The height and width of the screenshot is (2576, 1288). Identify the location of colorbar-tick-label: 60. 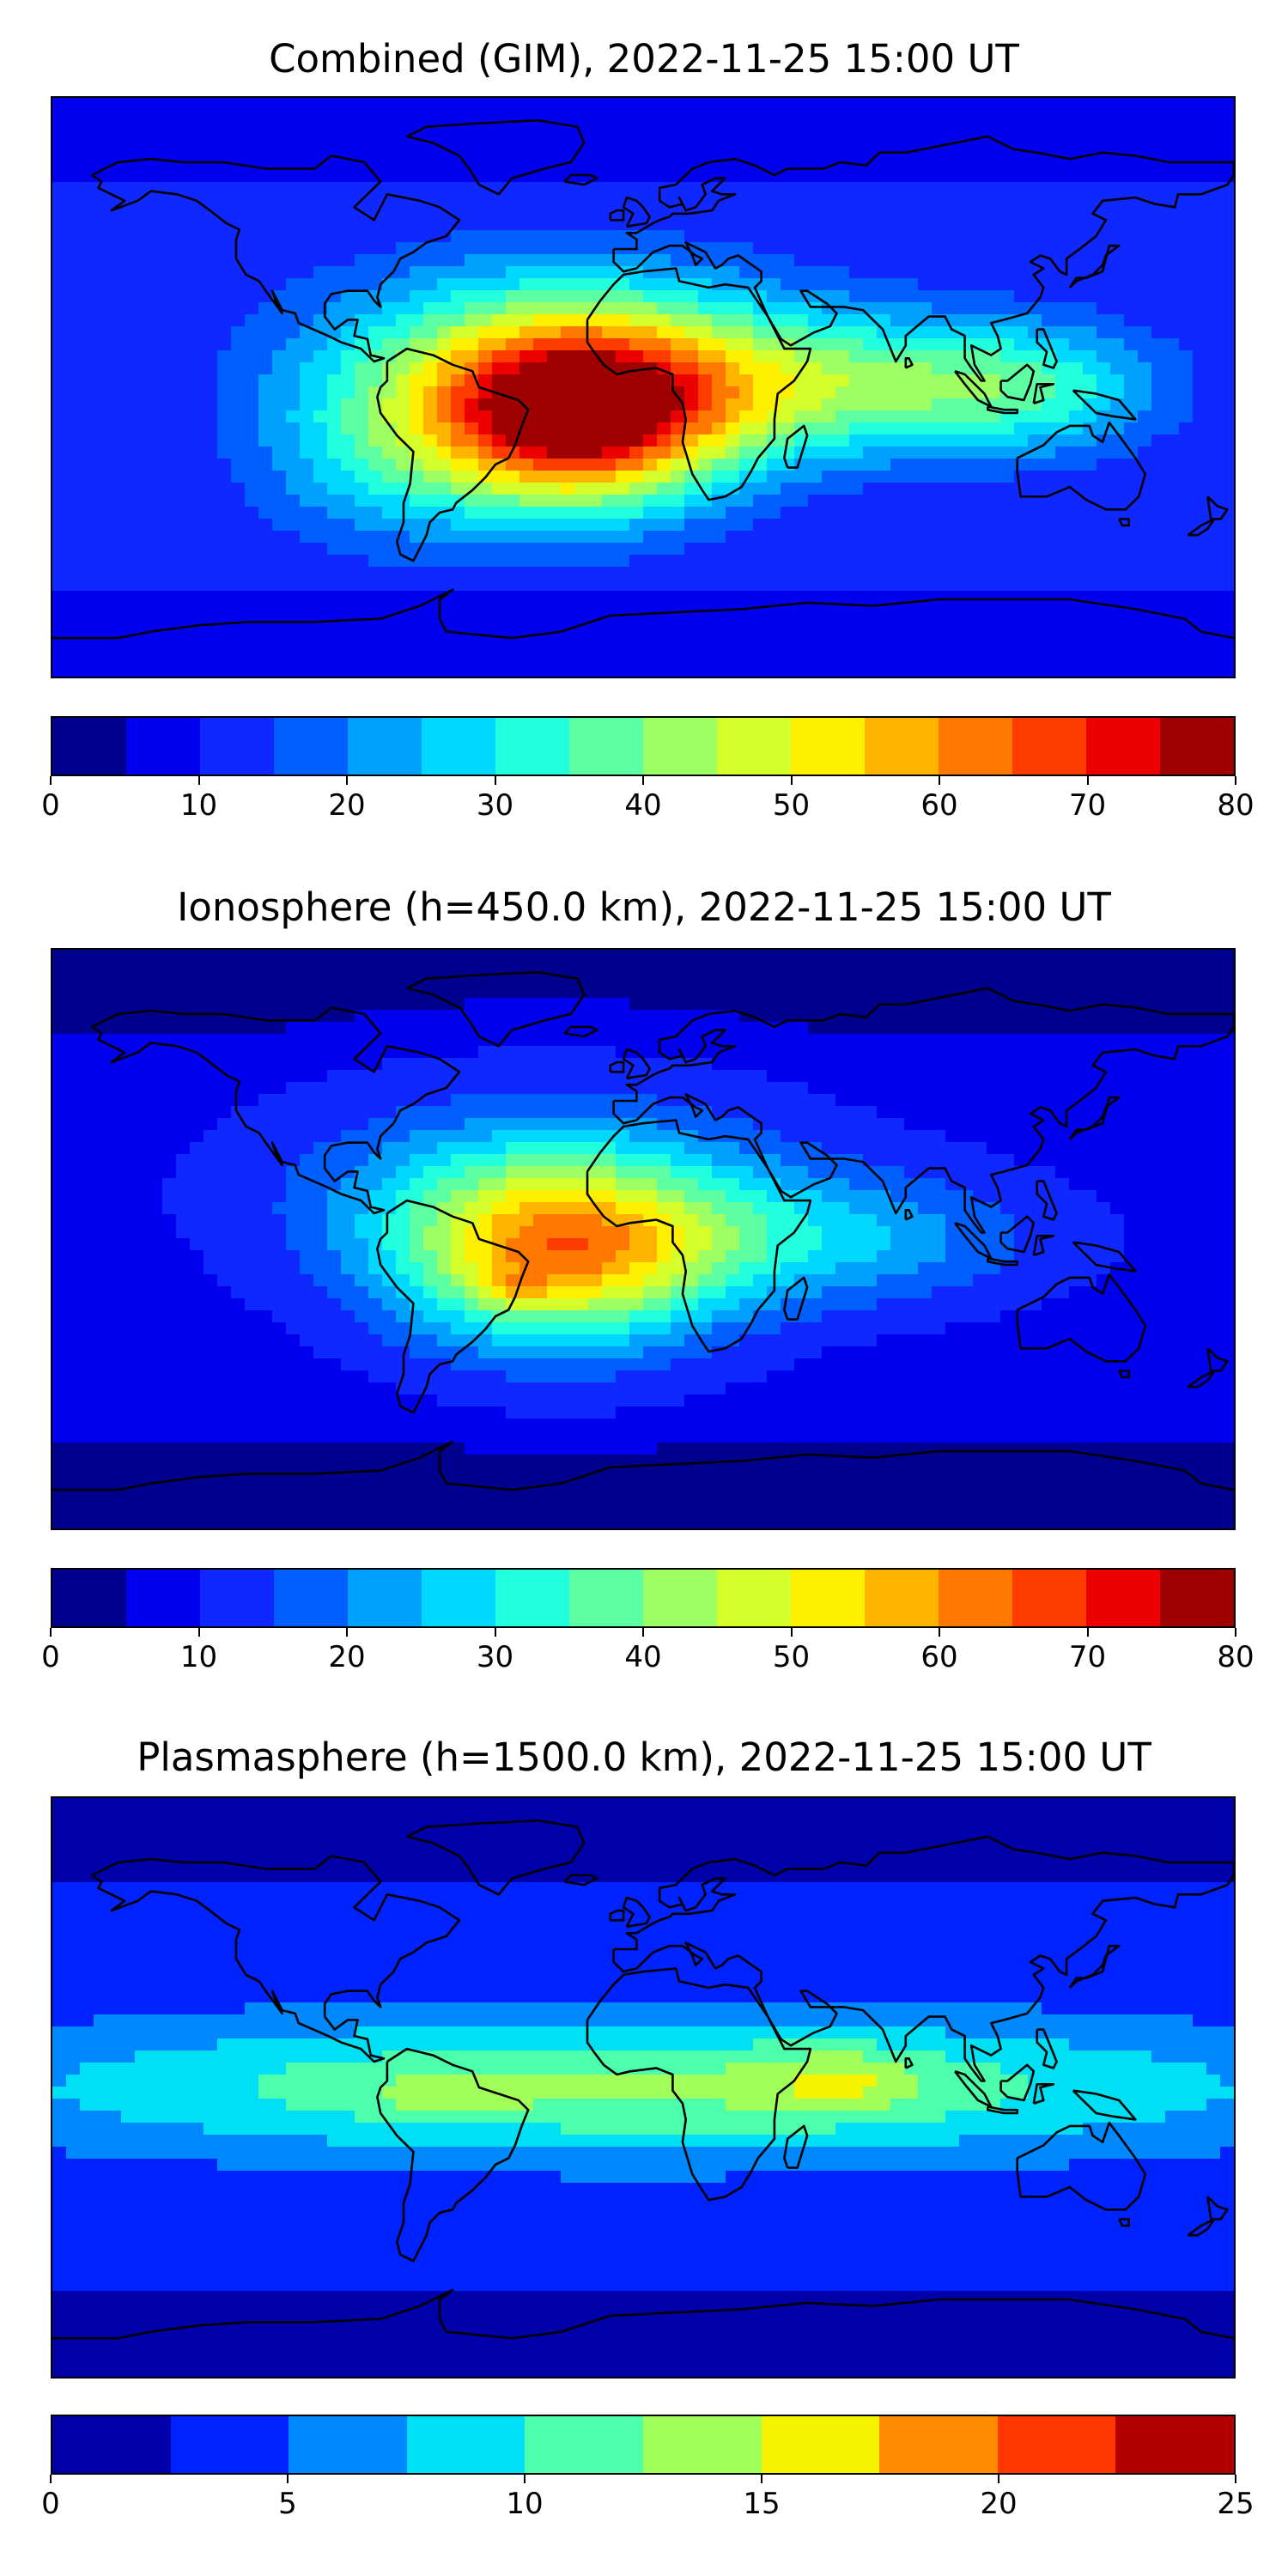
(939, 806).